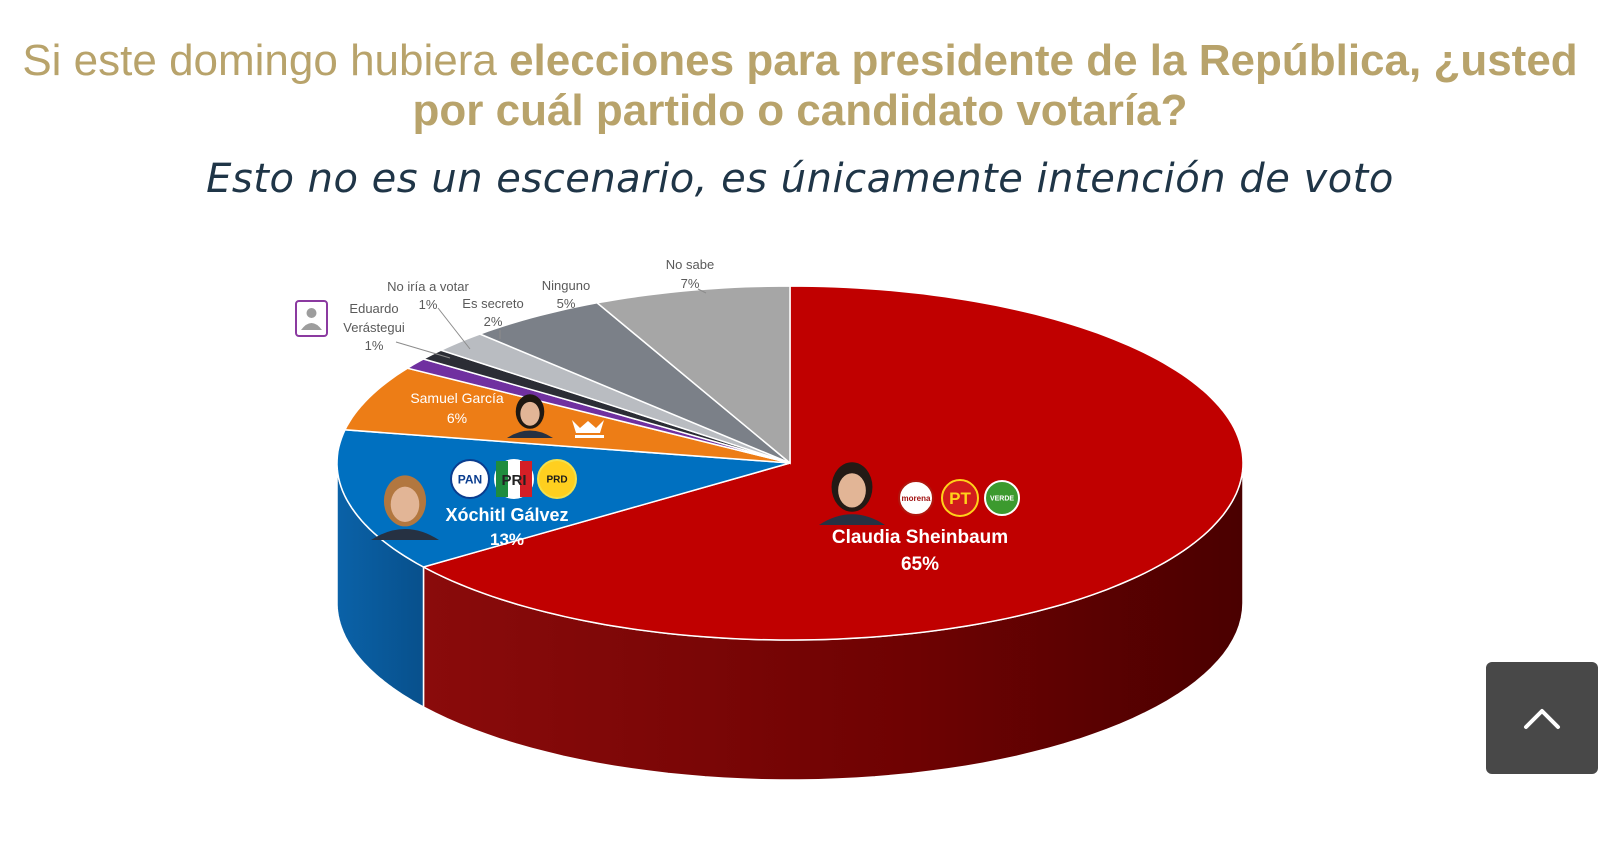 The width and height of the screenshot is (1600, 852). Describe the element at coordinates (493, 321) in the screenshot. I see `label-secreto-value: 2%` at that location.